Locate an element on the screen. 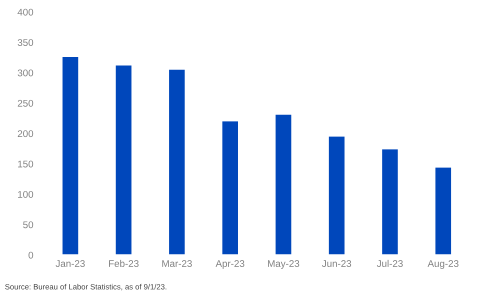  x-tick-label: Aug-23 is located at coordinates (443, 264).